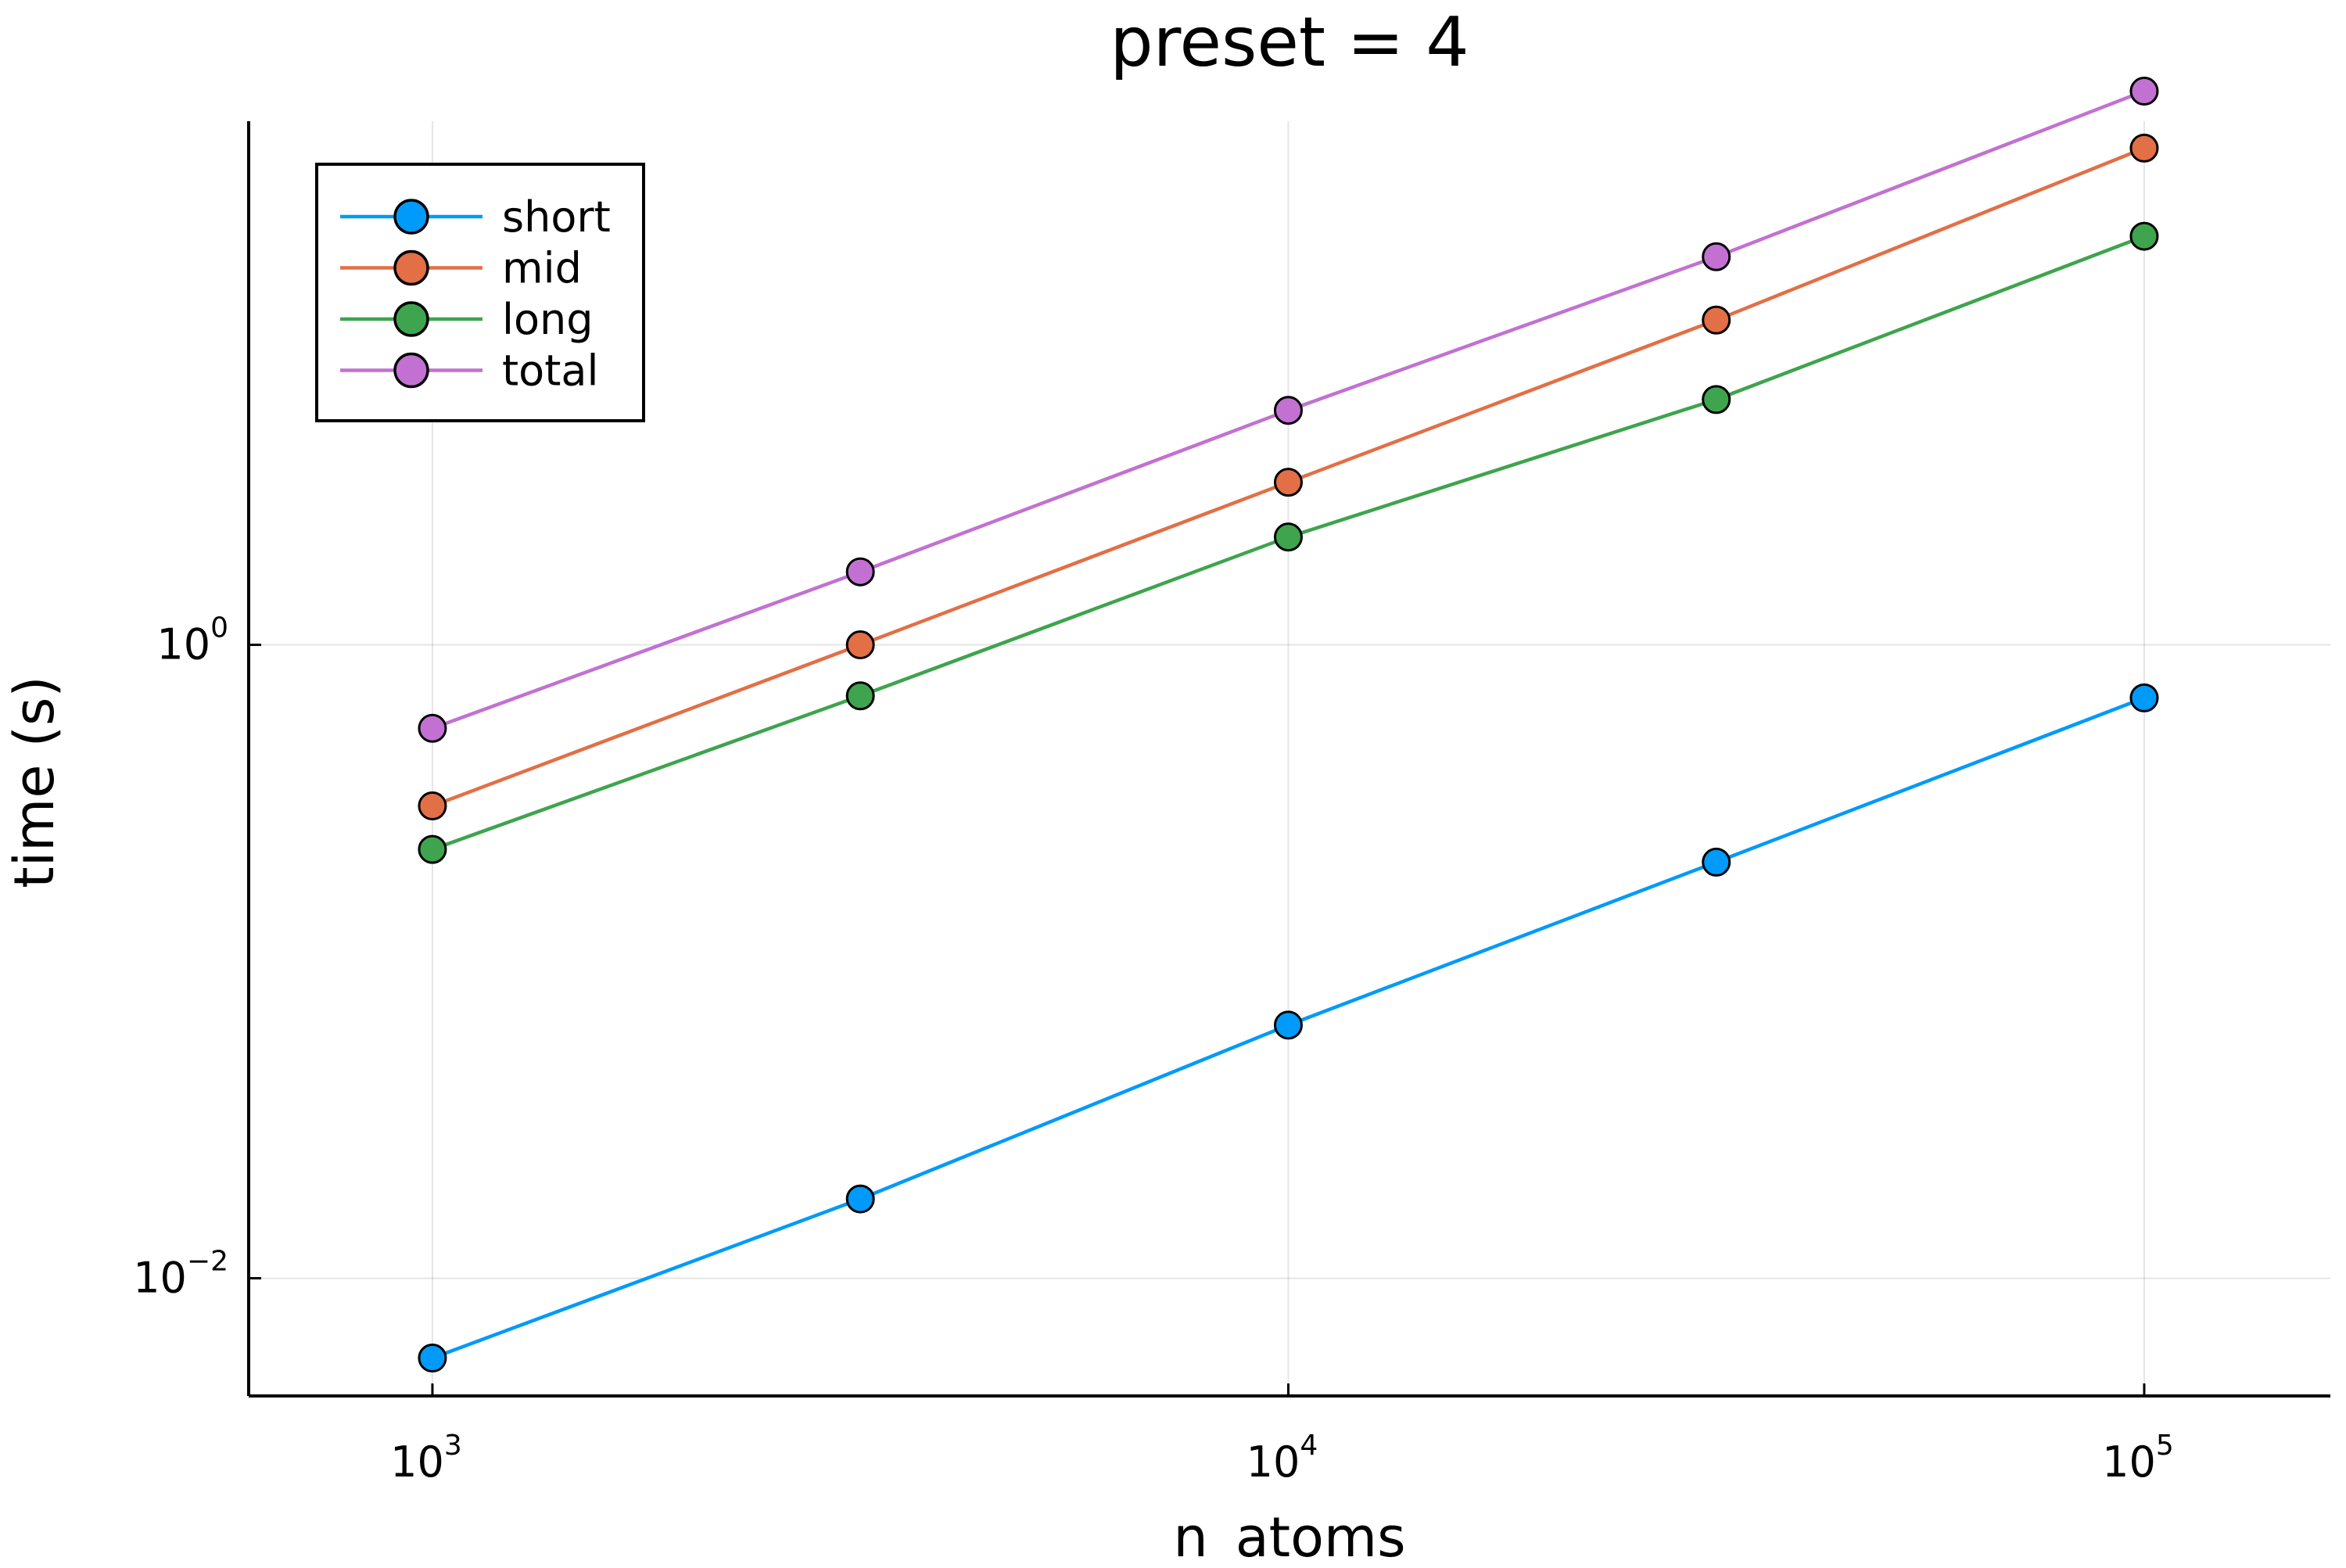  Describe the element at coordinates (542, 268) in the screenshot. I see `legend-label: mid` at that location.